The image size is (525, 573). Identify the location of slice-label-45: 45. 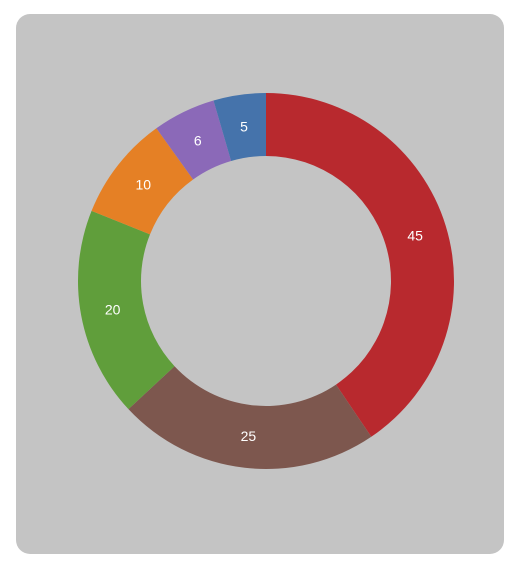
(415, 235).